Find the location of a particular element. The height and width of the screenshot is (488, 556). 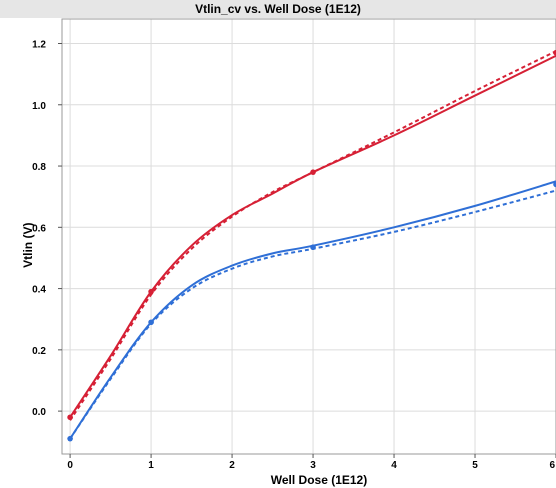

y-tick-label-4: 0.8 is located at coordinates (39, 167).